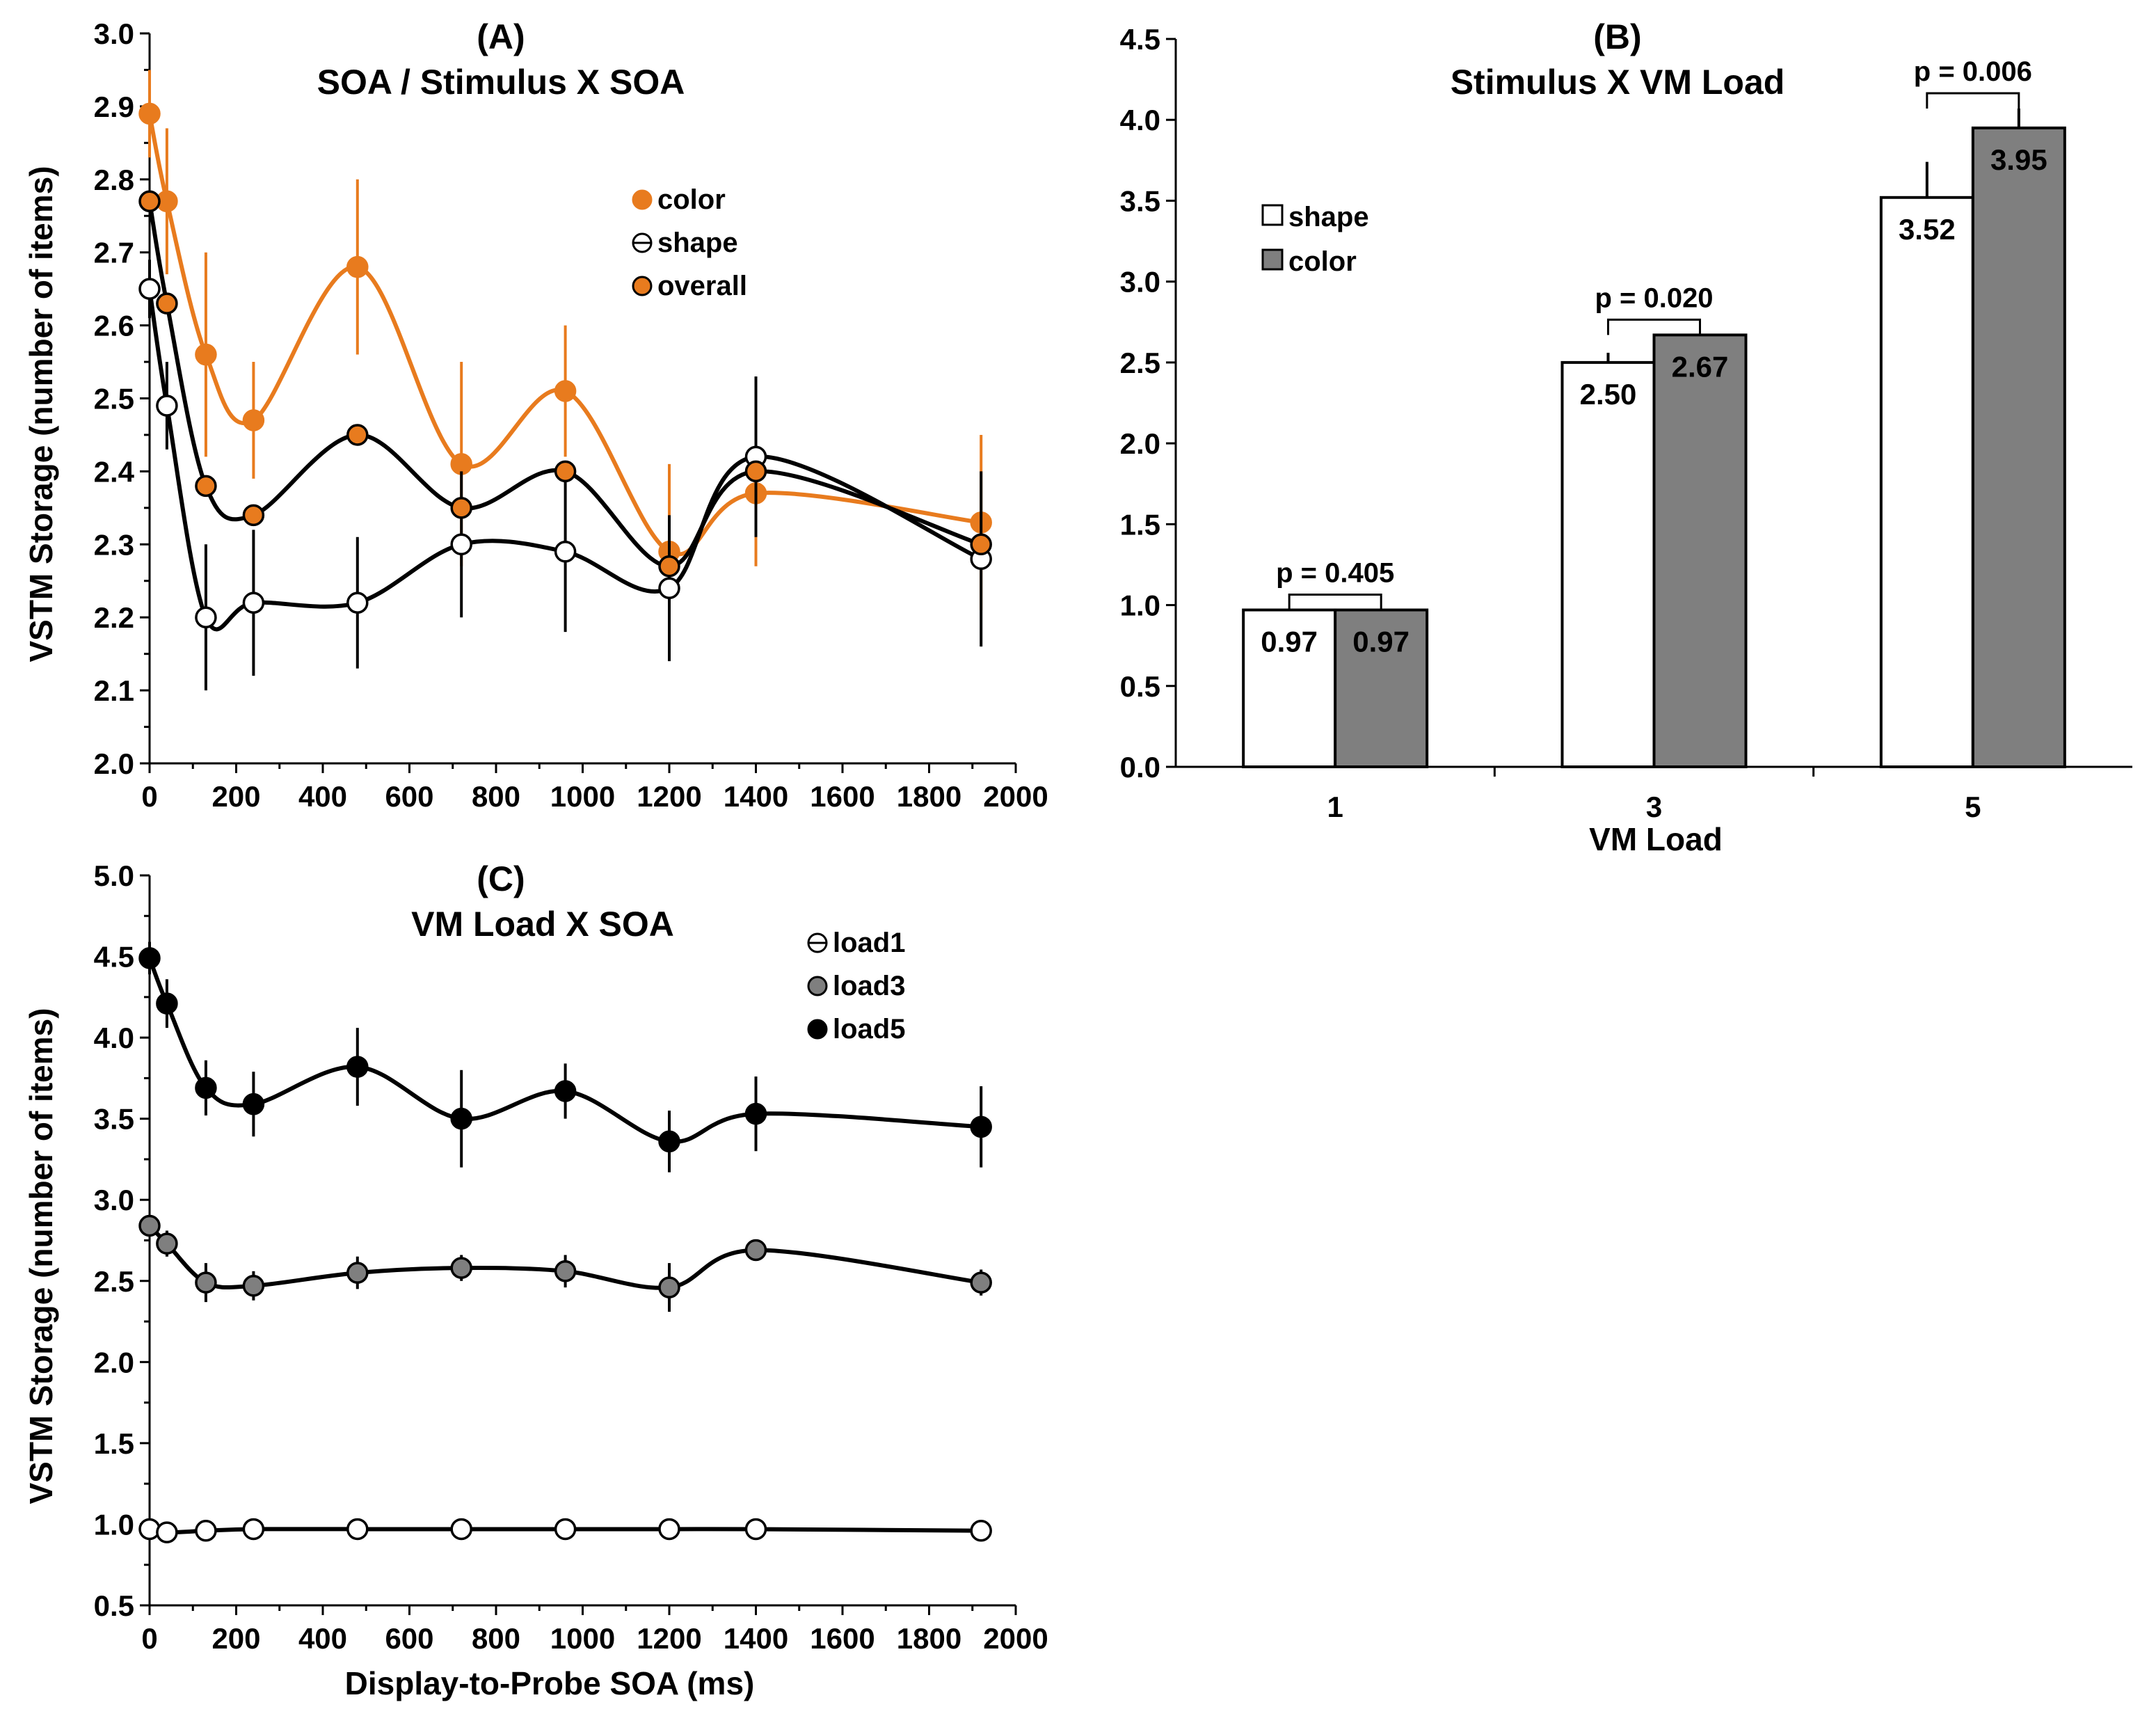  Describe the element at coordinates (114, 875) in the screenshot. I see `panel-c-y-tick-label: 5.0` at that location.